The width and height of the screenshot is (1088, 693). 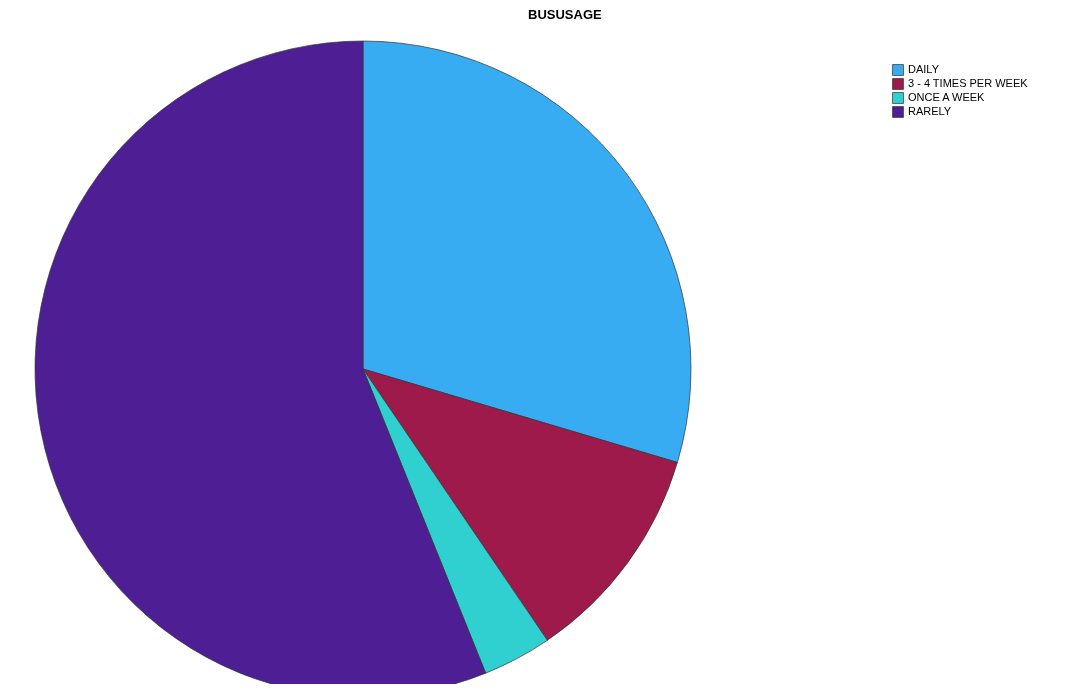 I want to click on legend-label: RARELY, so click(x=930, y=111).